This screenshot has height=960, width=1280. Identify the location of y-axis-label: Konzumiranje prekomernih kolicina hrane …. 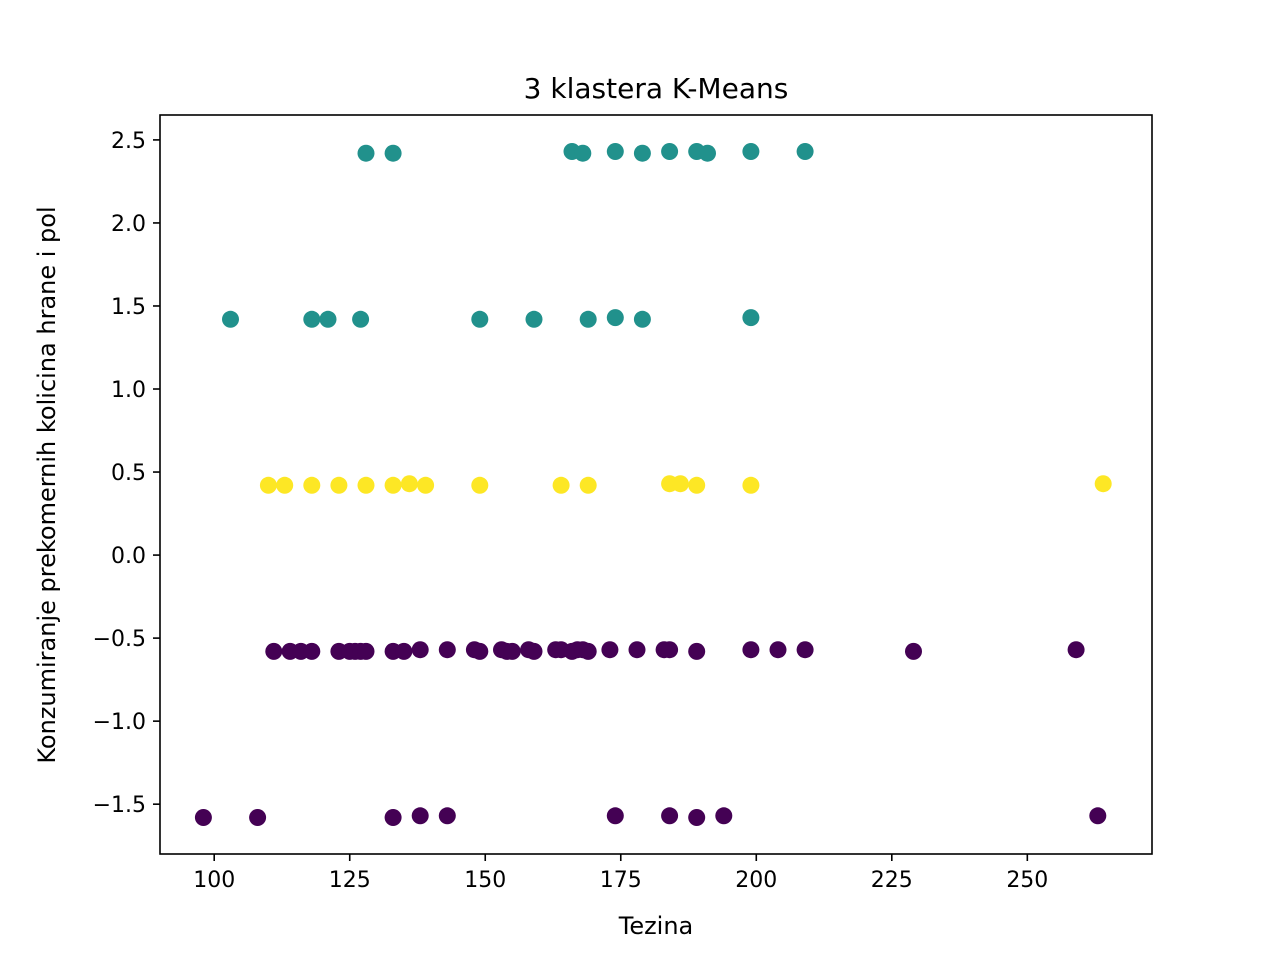
(47, 484).